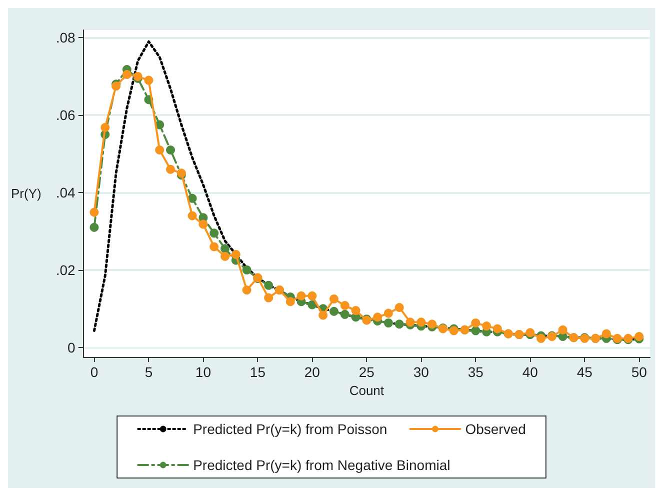 The width and height of the screenshot is (663, 496). Describe the element at coordinates (290, 429) in the screenshot. I see `legend-label: Predicted Pr(y=k) from Poisson` at that location.